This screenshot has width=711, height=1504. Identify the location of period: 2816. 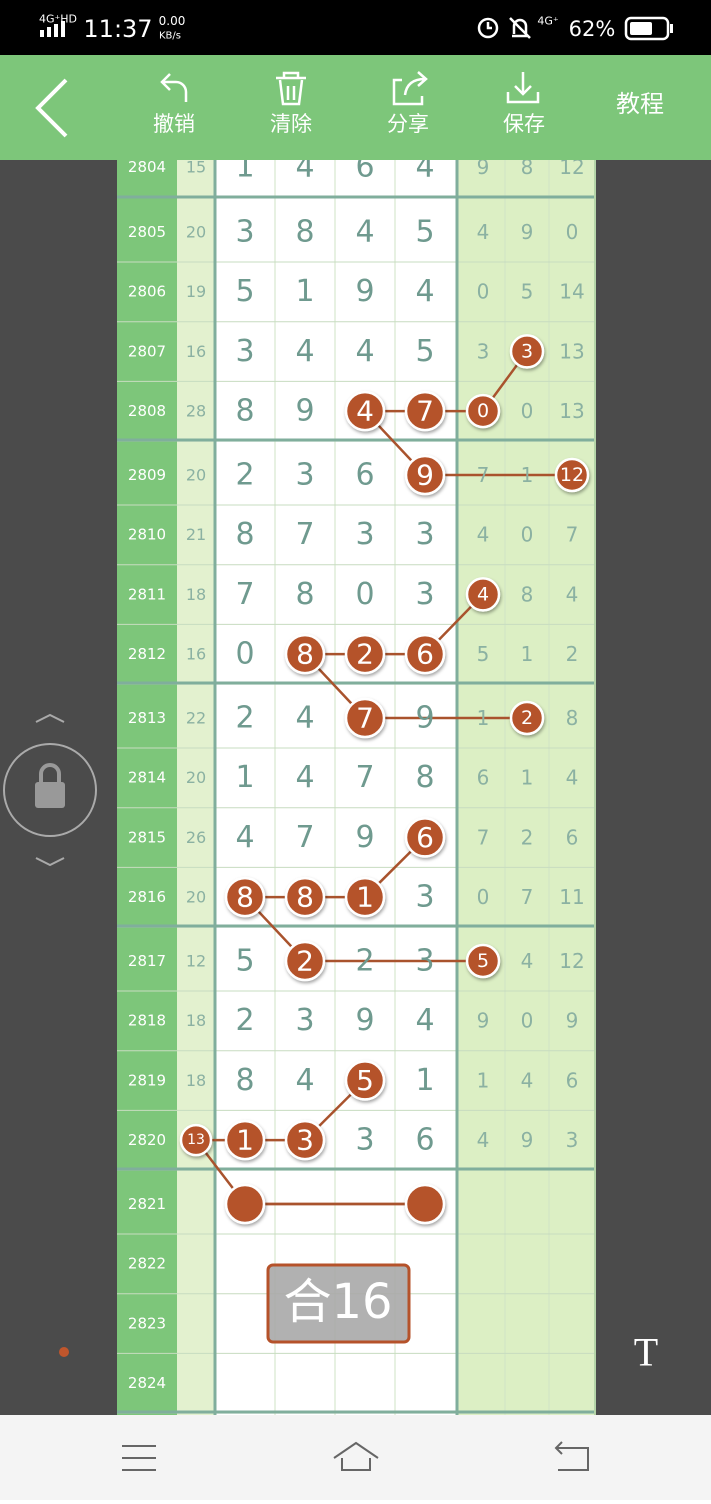
(147, 897).